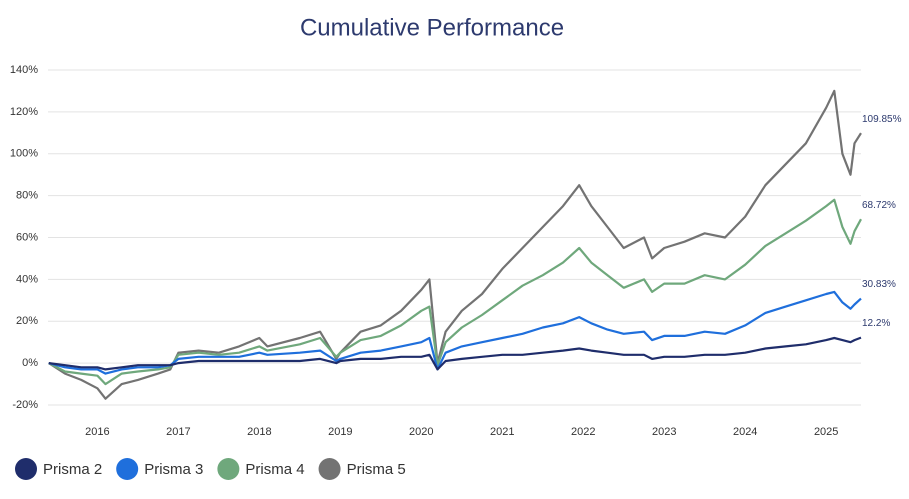  What do you see at coordinates (72, 469) in the screenshot?
I see `legend-label: Prisma 2` at bounding box center [72, 469].